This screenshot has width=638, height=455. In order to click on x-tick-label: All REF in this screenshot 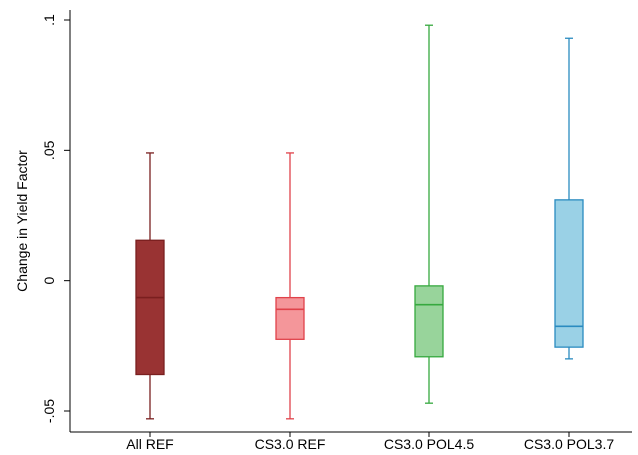, I will do `click(149, 444)`.